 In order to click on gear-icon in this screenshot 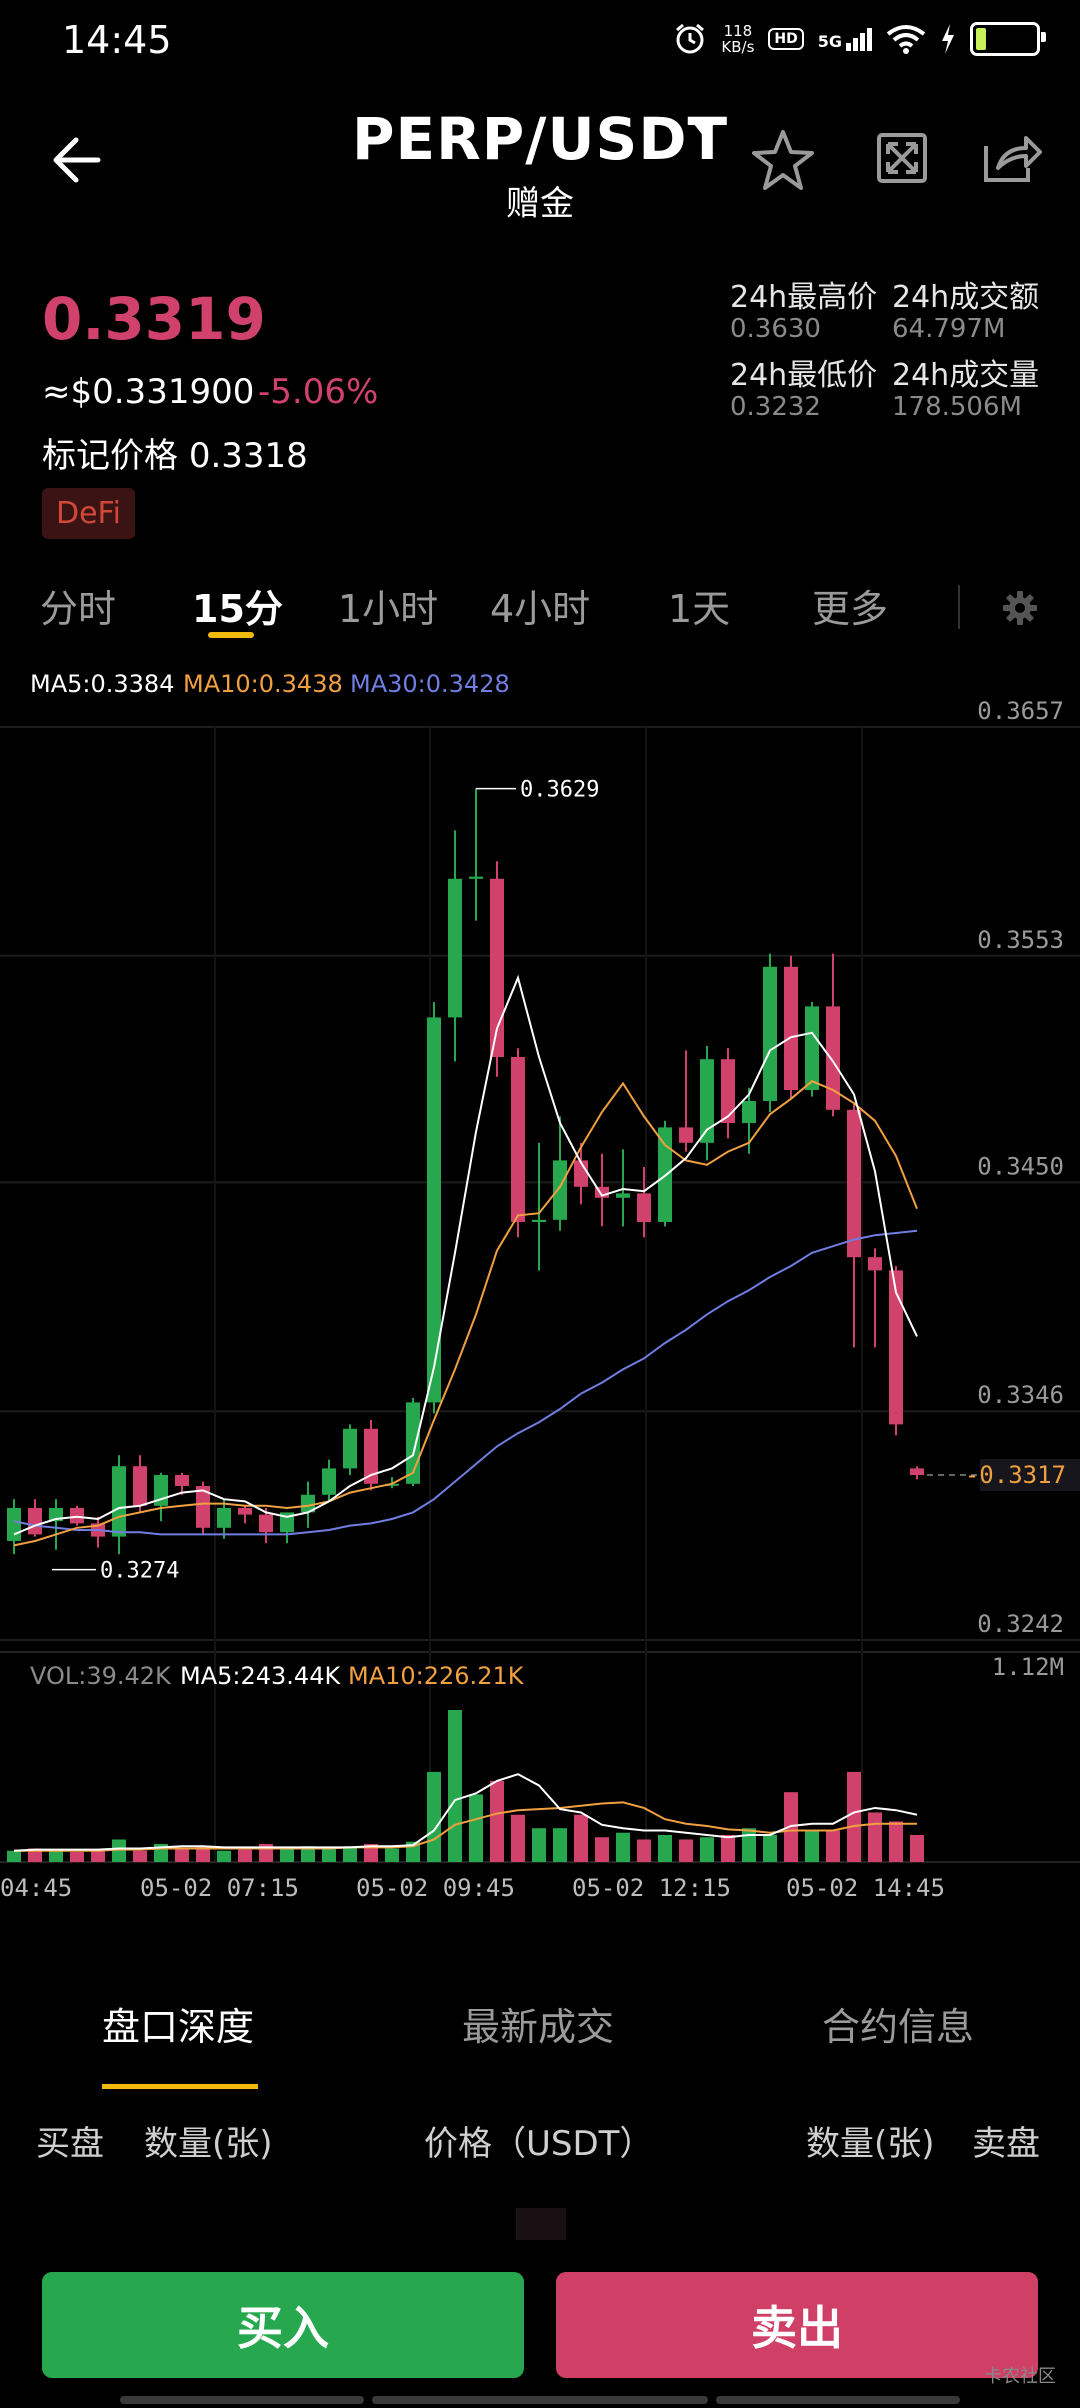, I will do `click(1020, 608)`.